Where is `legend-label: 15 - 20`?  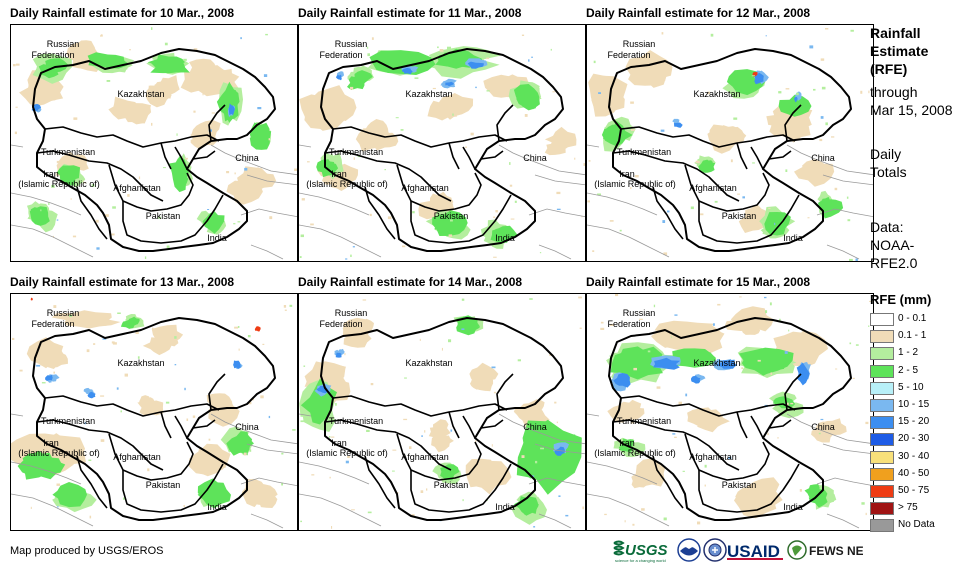
legend-label: 15 - 20 is located at coordinates (914, 422).